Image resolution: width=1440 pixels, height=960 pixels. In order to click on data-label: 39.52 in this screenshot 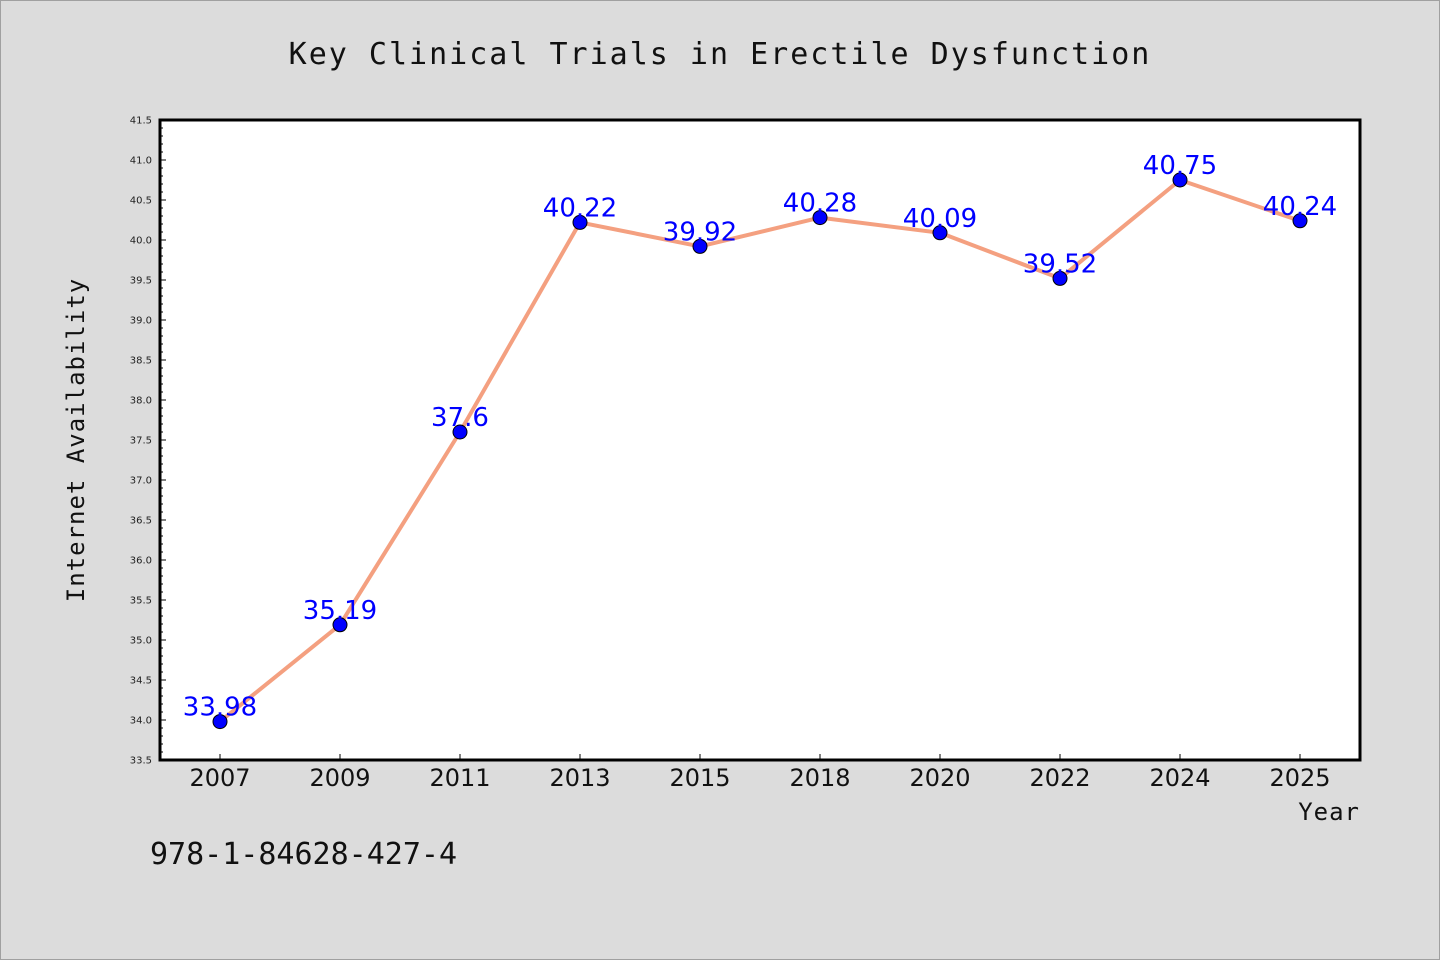, I will do `click(1060, 264)`.